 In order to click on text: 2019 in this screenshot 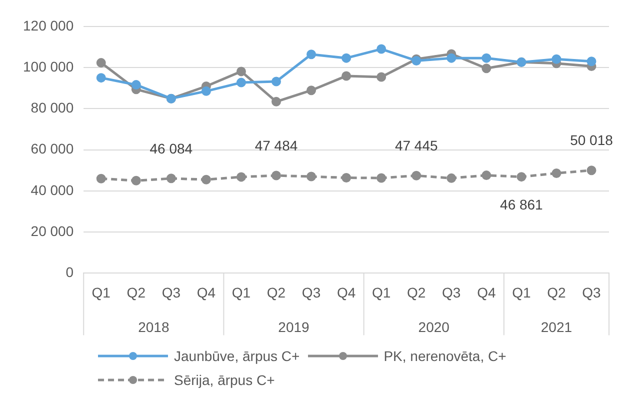, I will do `click(294, 327)`.